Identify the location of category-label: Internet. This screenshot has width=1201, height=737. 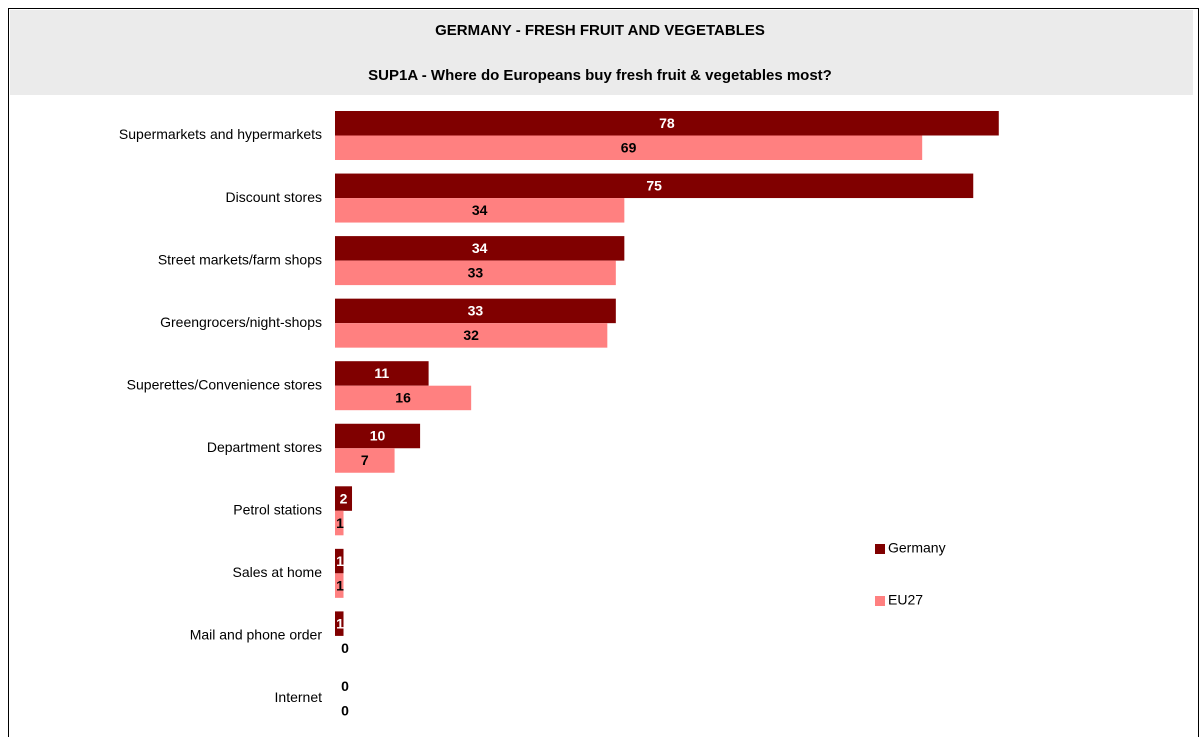
(299, 697).